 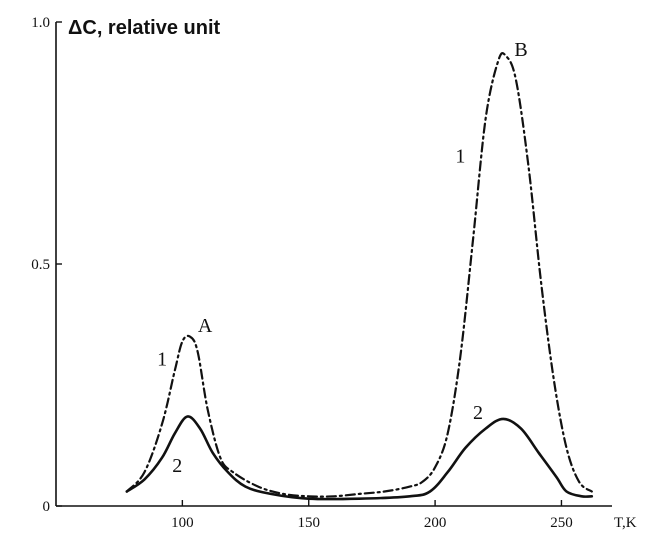 What do you see at coordinates (625, 523) in the screenshot?
I see `x-axis-label: T,K` at bounding box center [625, 523].